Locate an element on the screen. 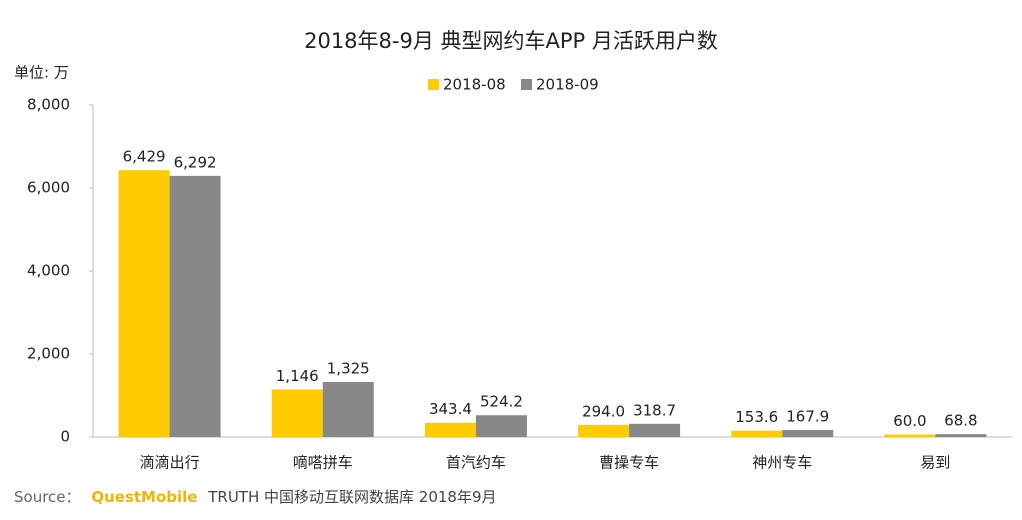  value-label: 294.0 is located at coordinates (603, 411).